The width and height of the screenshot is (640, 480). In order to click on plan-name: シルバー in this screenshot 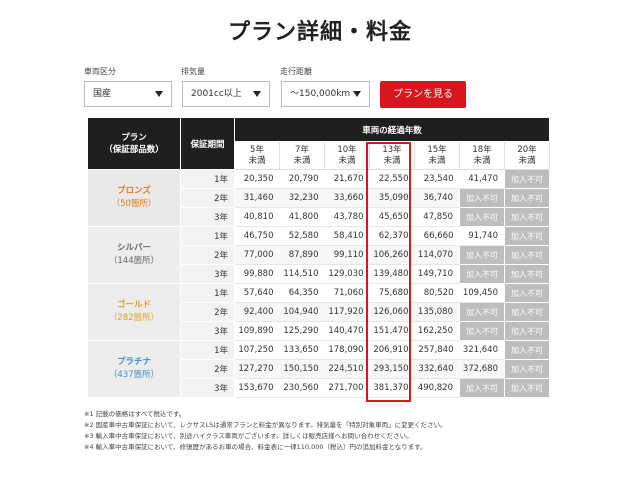, I will do `click(133, 248)`.